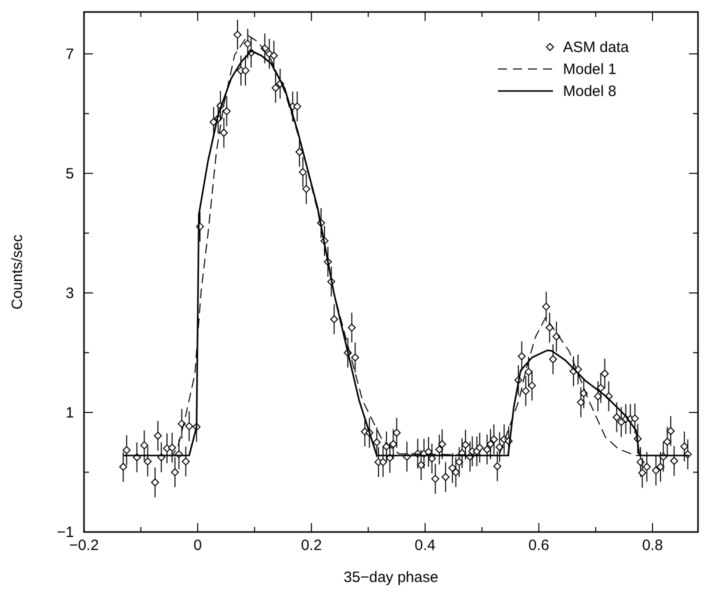 This screenshot has width=709, height=592. I want to click on x-tick-label: 0.4, so click(425, 545).